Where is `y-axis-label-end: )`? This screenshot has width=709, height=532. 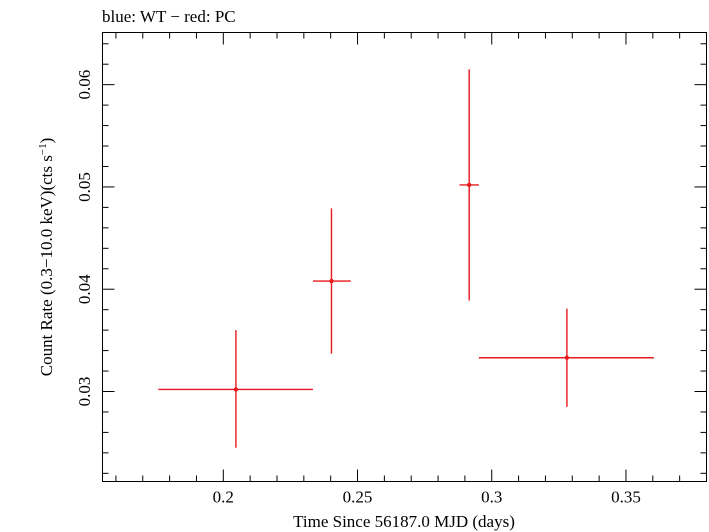 y-axis-label-end: ) is located at coordinates (46, 141).